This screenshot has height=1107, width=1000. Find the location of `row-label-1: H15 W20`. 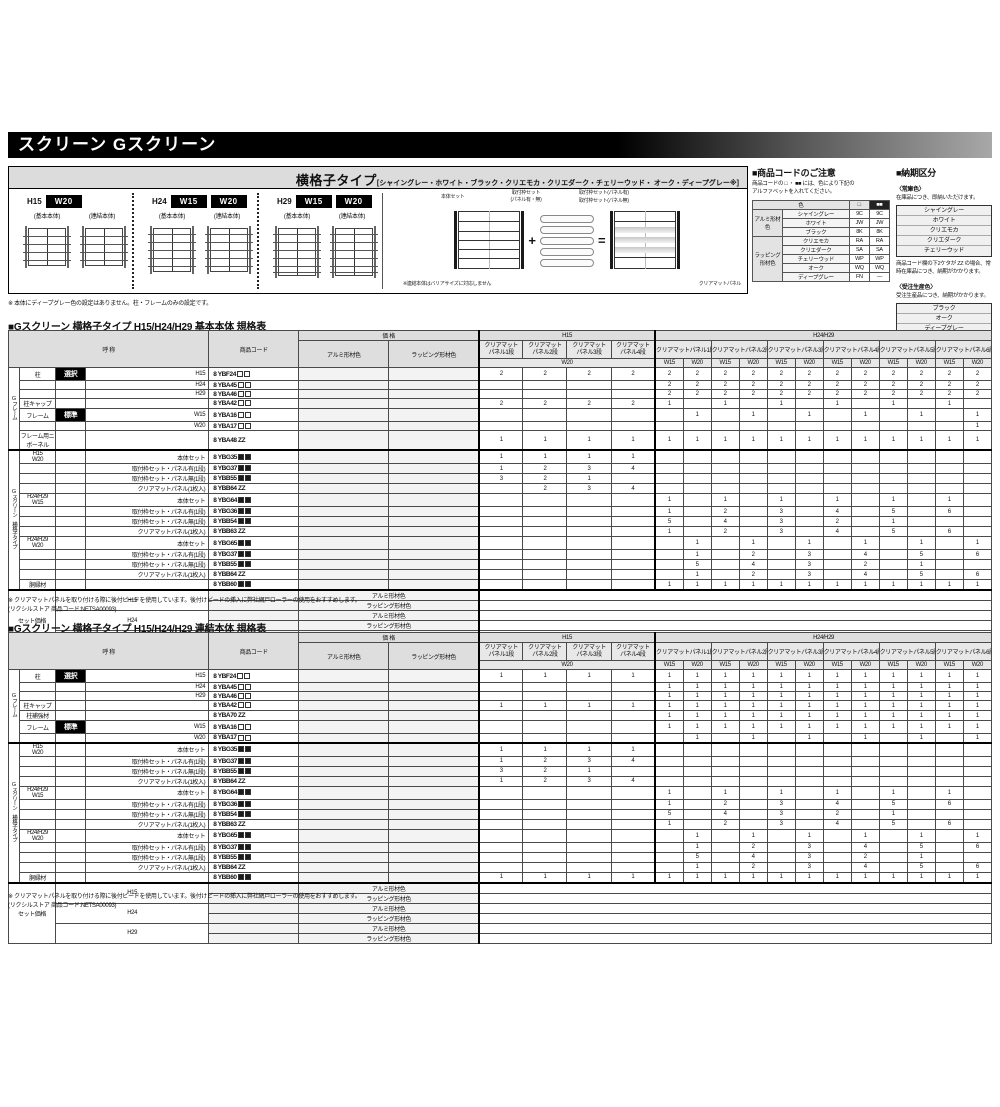

row-label-1: H15 W20 is located at coordinates (37, 749).